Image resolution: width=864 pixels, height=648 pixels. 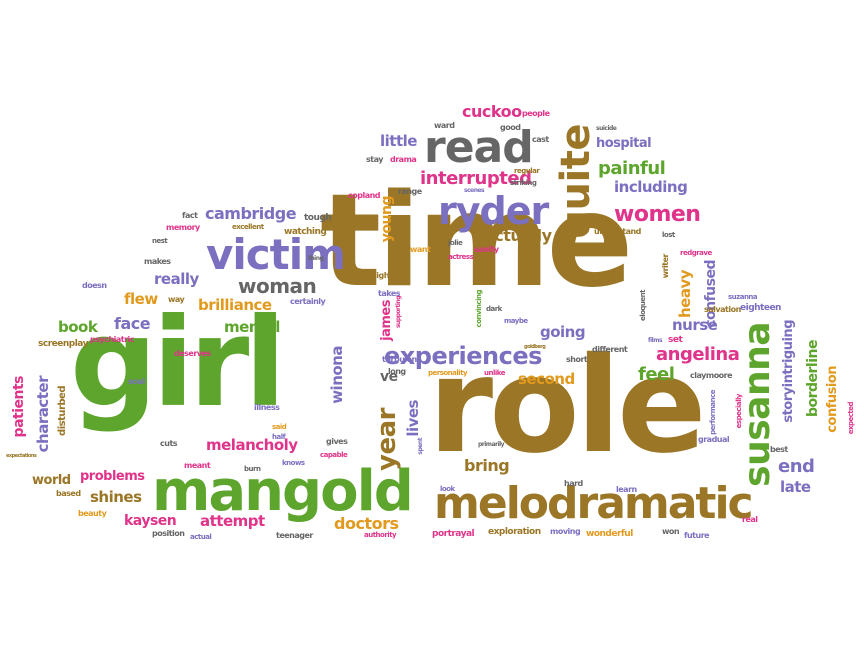 What do you see at coordinates (546, 379) in the screenshot?
I see `cloud-word: second` at bounding box center [546, 379].